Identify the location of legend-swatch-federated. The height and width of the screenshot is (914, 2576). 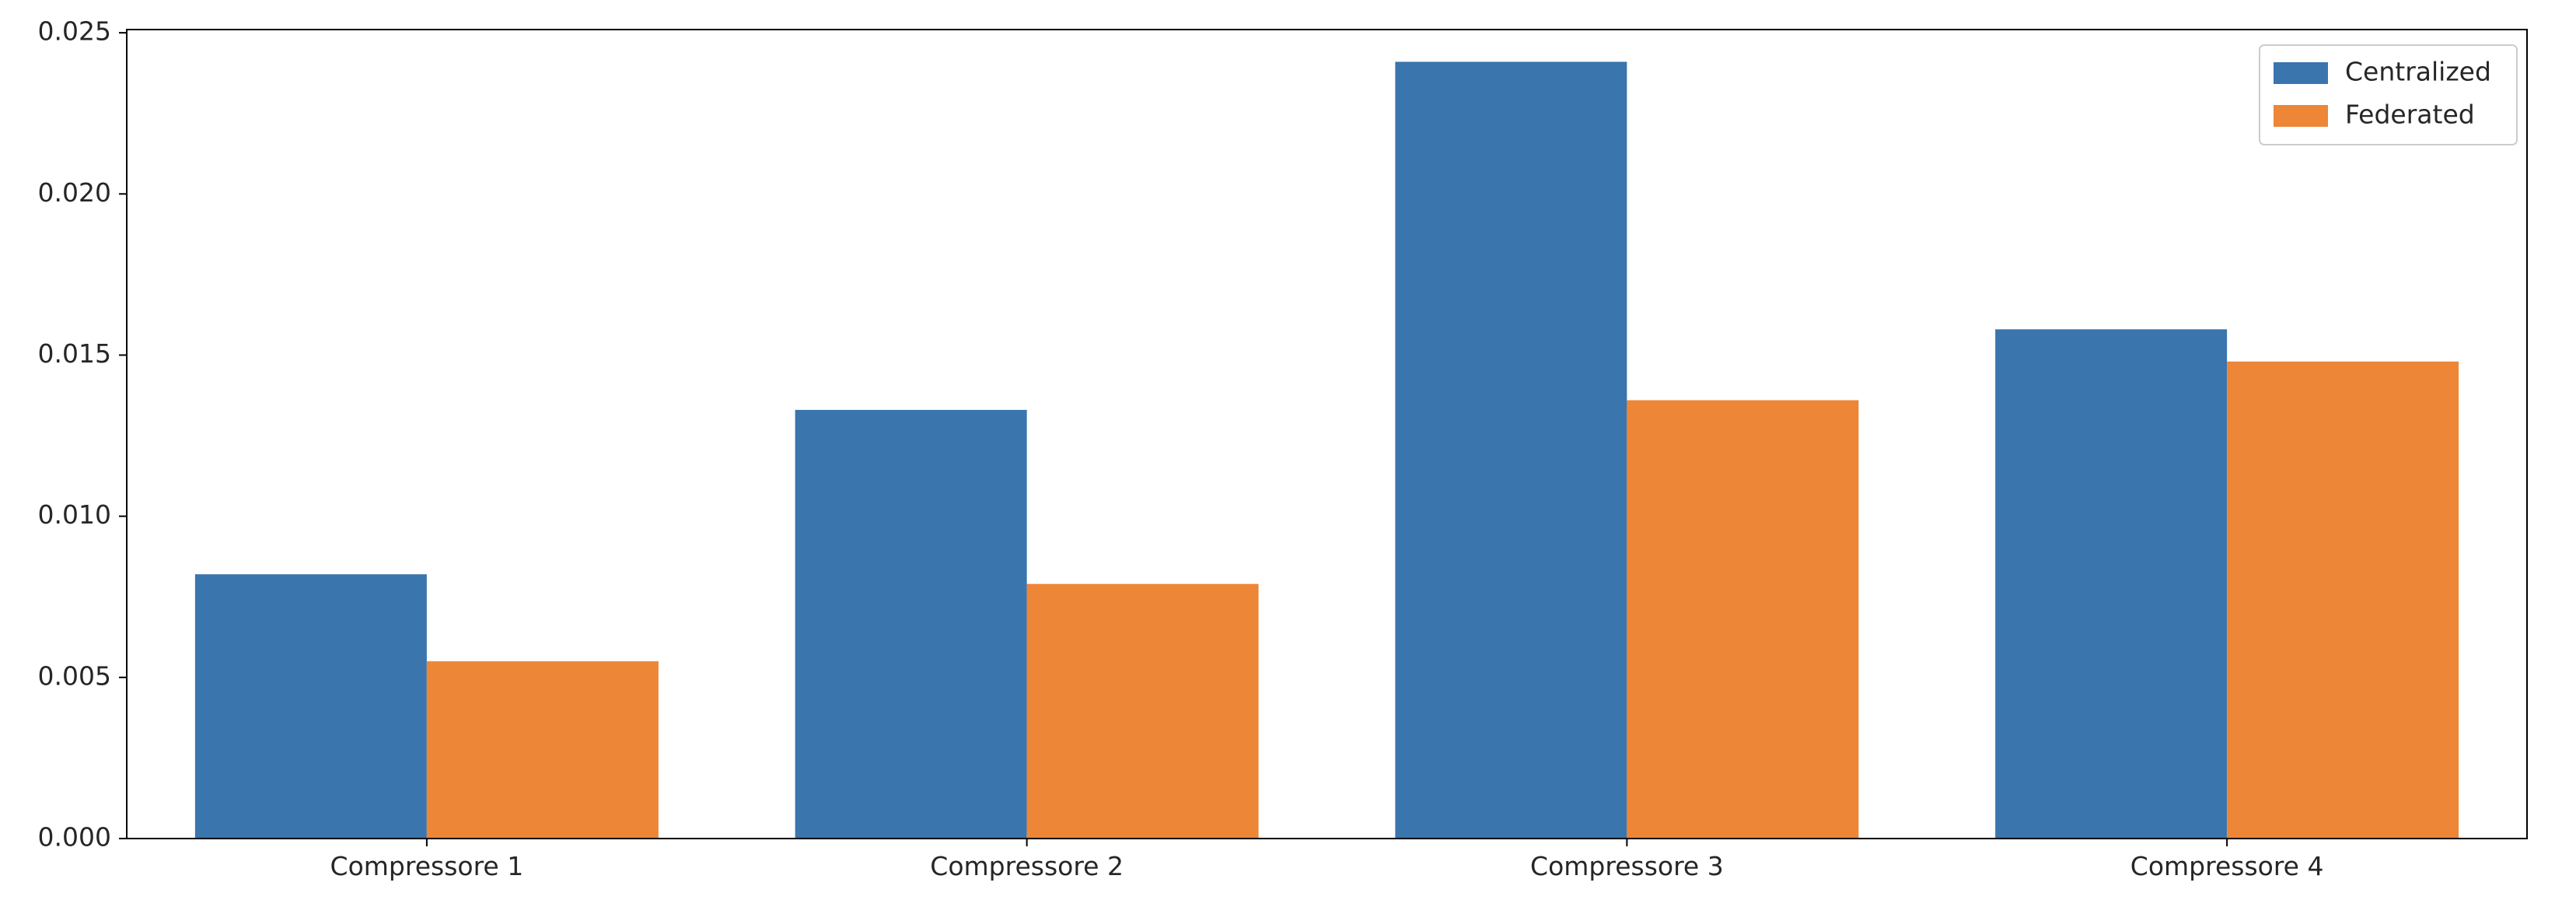
(2301, 116).